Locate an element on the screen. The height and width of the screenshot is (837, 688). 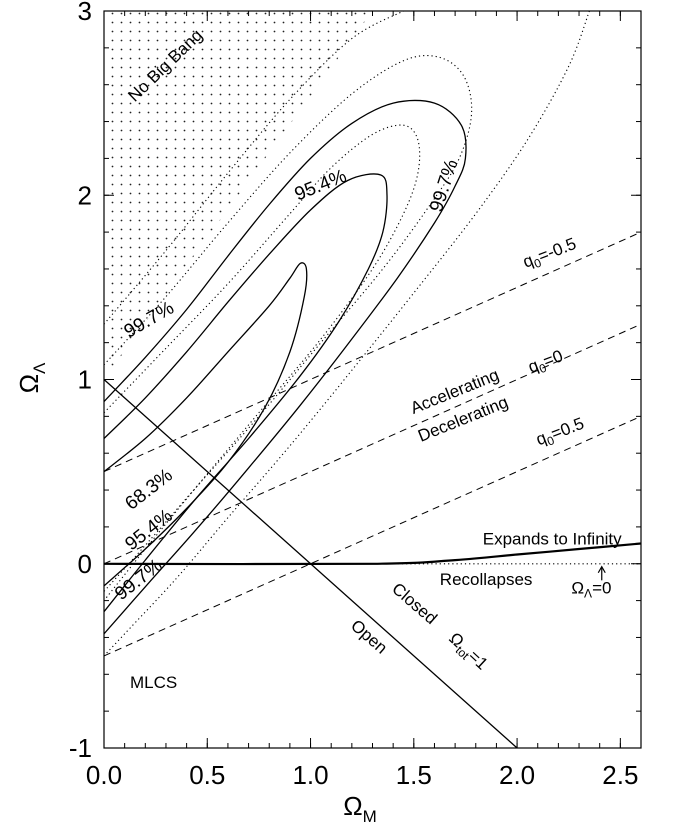
y-tick-label: 3 is located at coordinates (85, 13).